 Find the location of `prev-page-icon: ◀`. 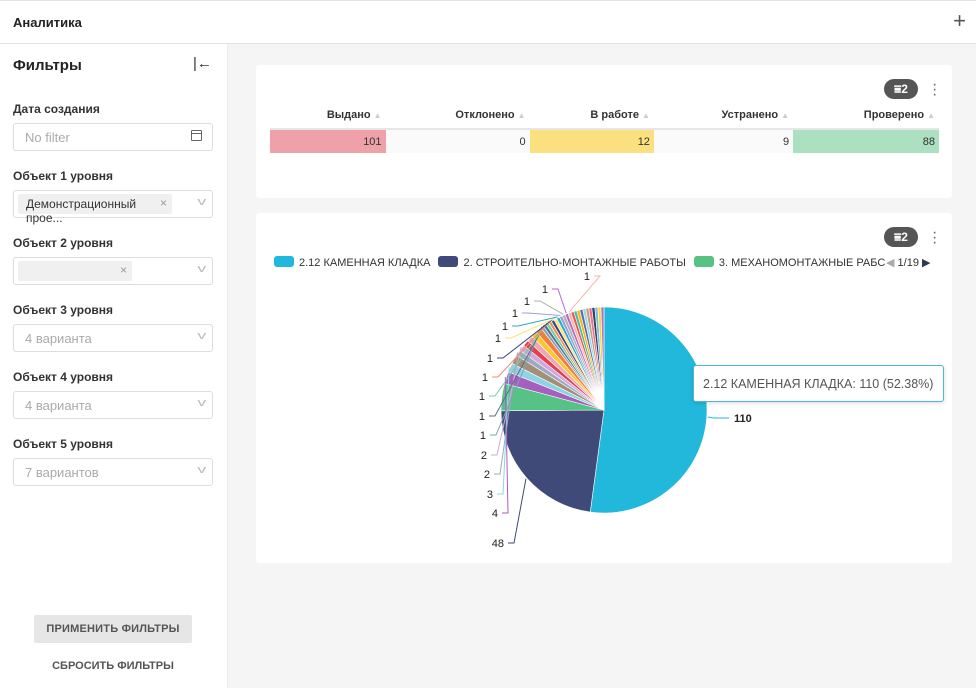

prev-page-icon: ◀ is located at coordinates (890, 263).